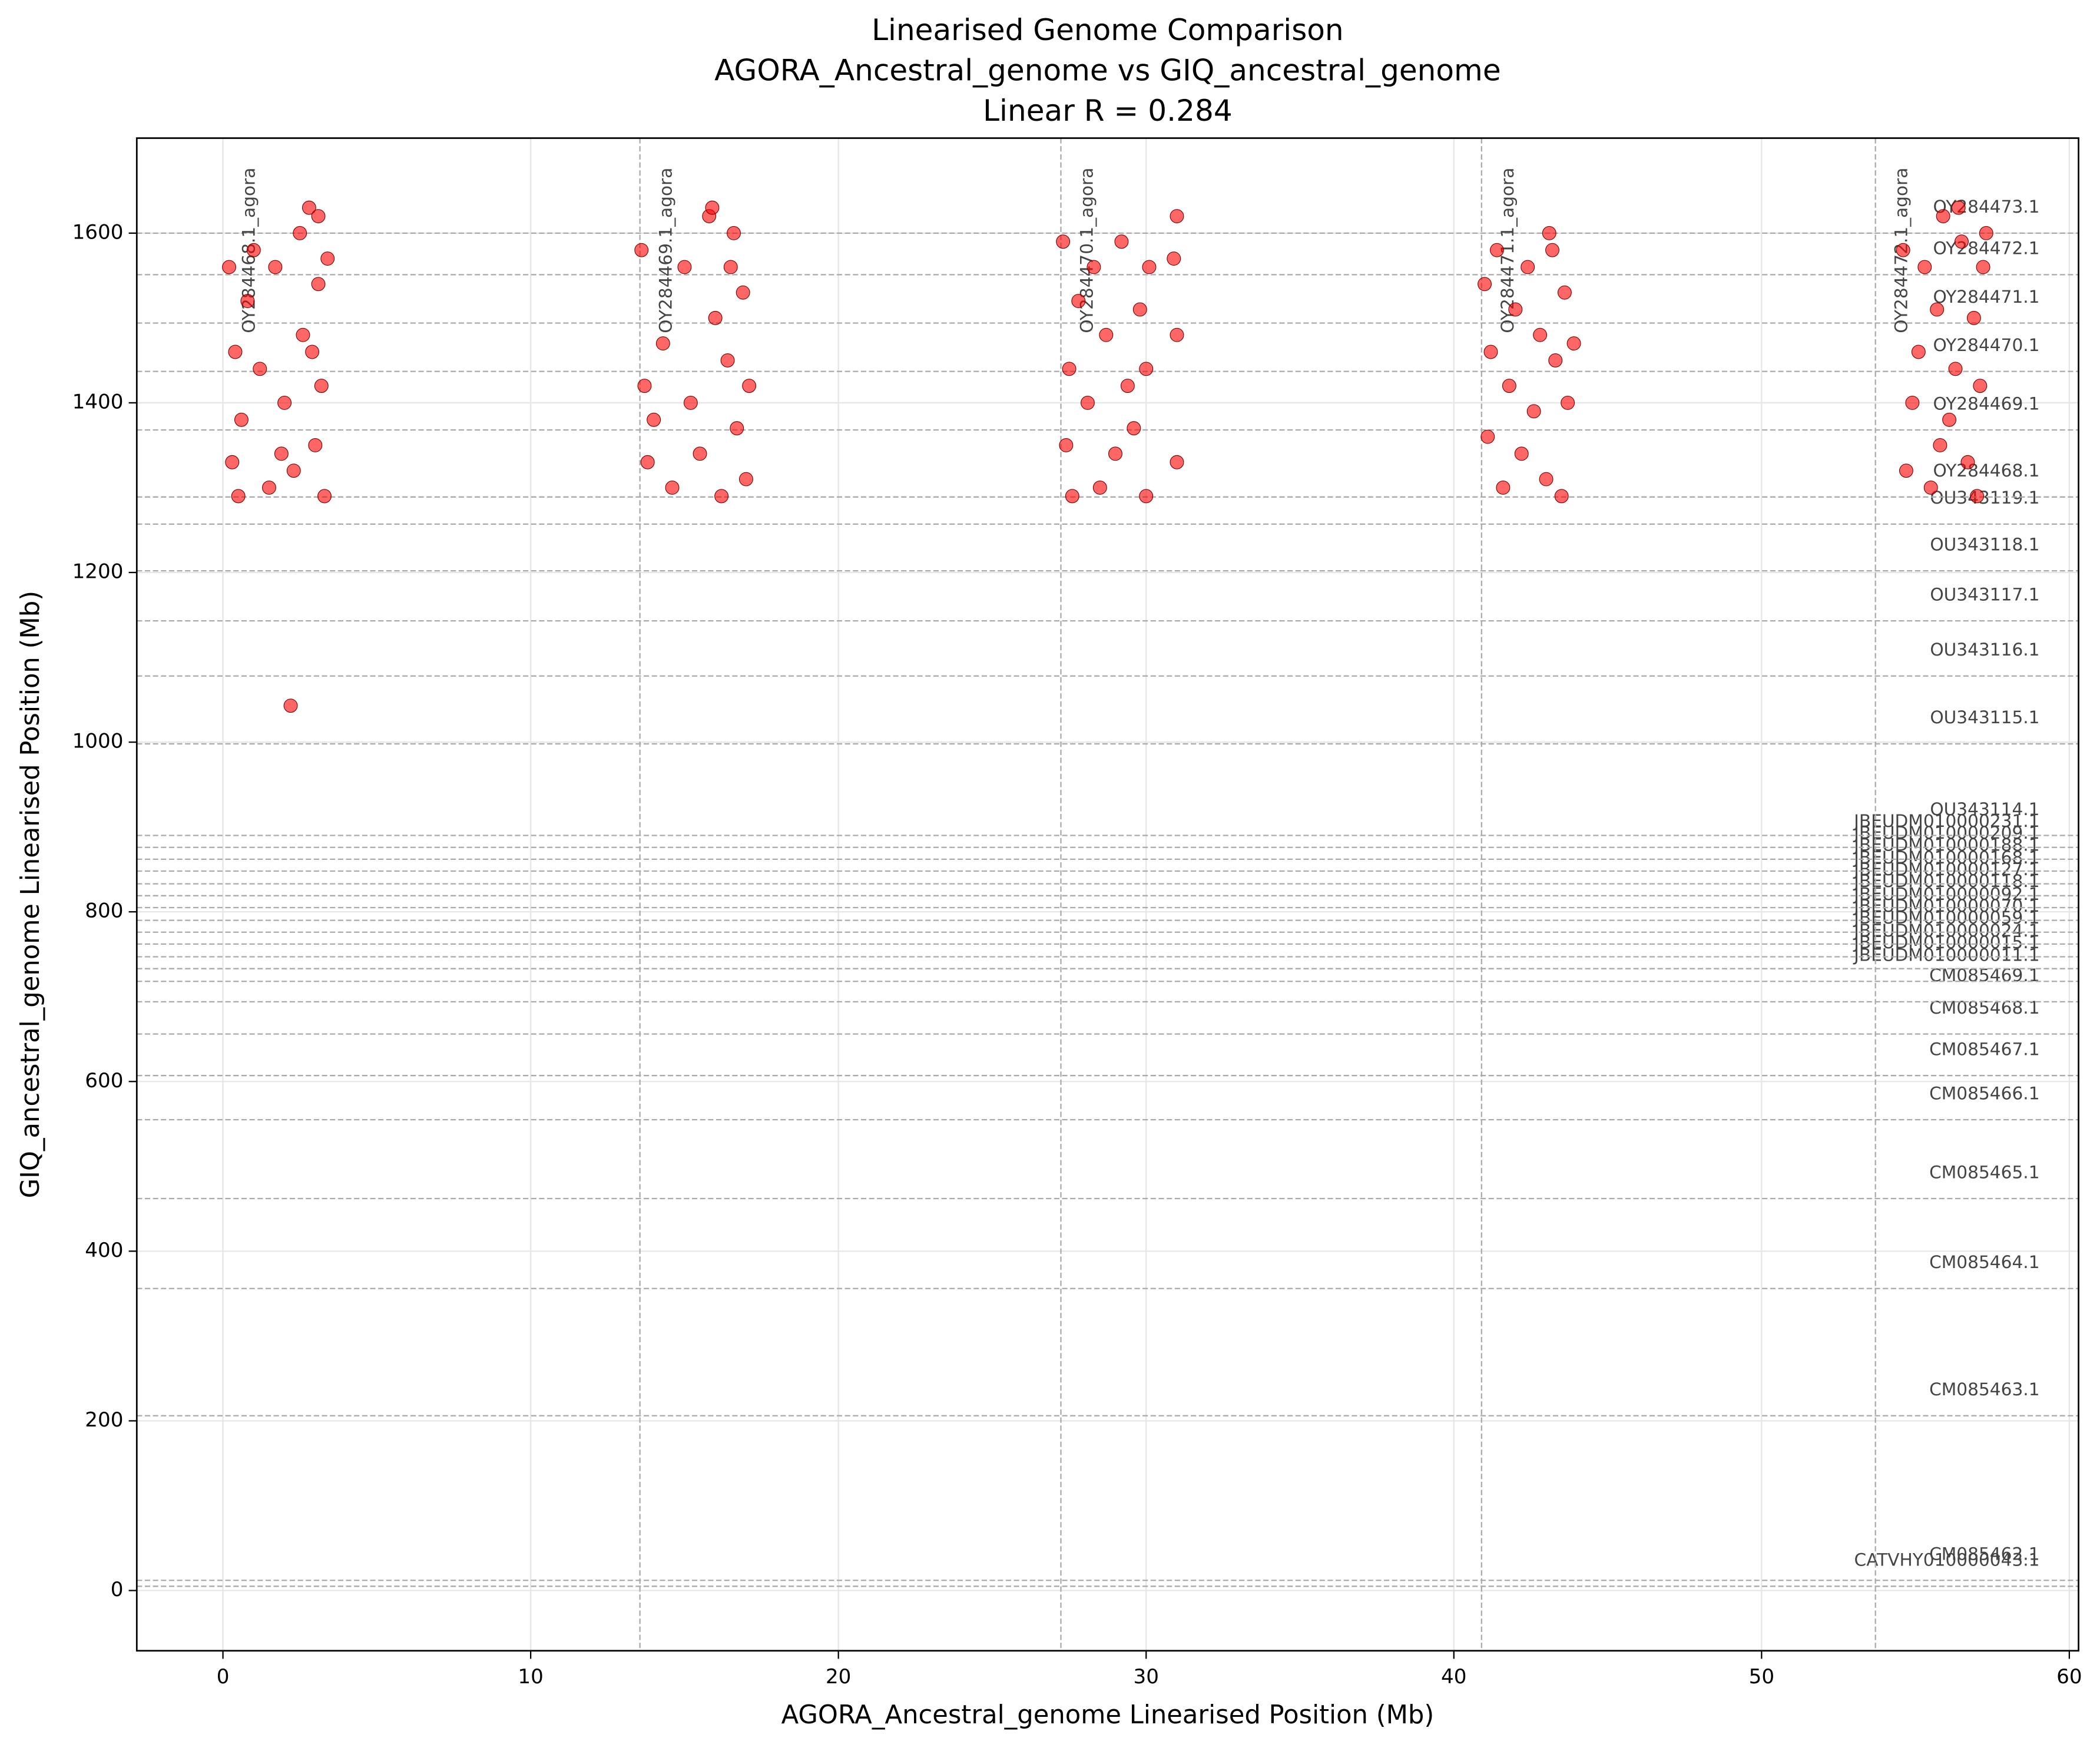 The width and height of the screenshot is (2100, 1751). I want to click on boundary-label: JBEUDM010000118.1, so click(1946, 881).